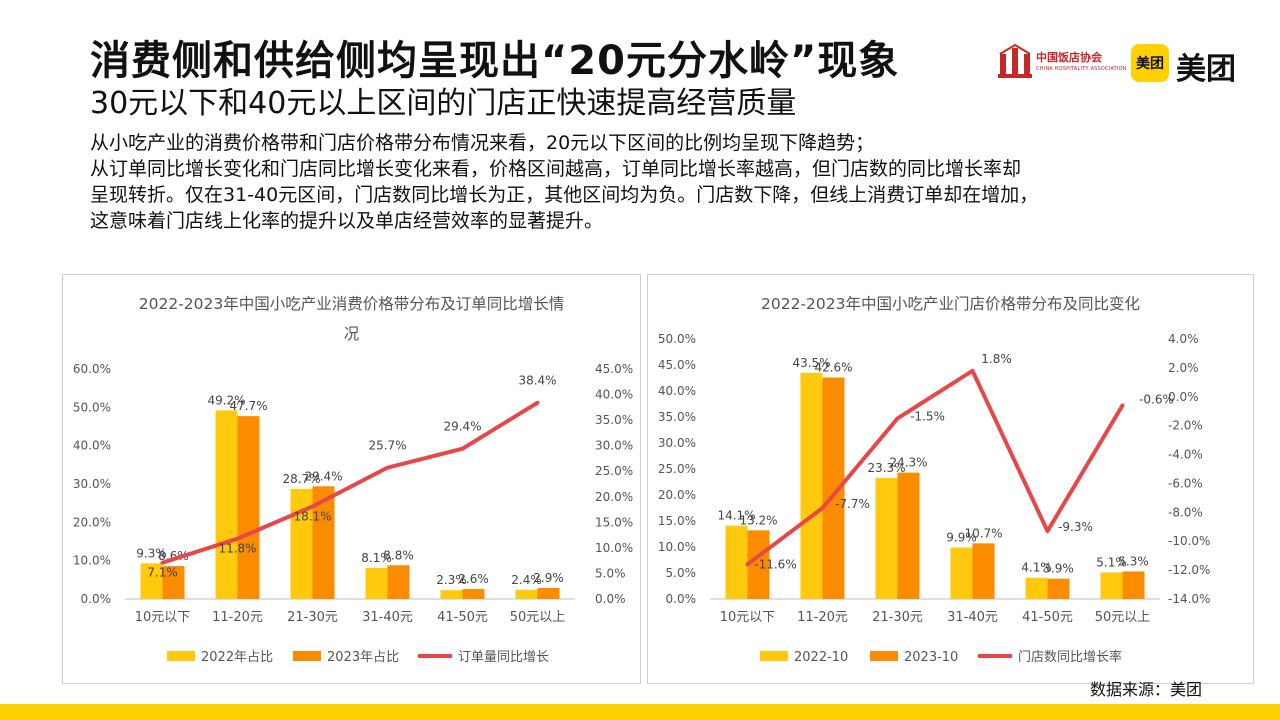  Describe the element at coordinates (1206, 69) in the screenshot. I see `meituan-logo-text: 美团` at that location.